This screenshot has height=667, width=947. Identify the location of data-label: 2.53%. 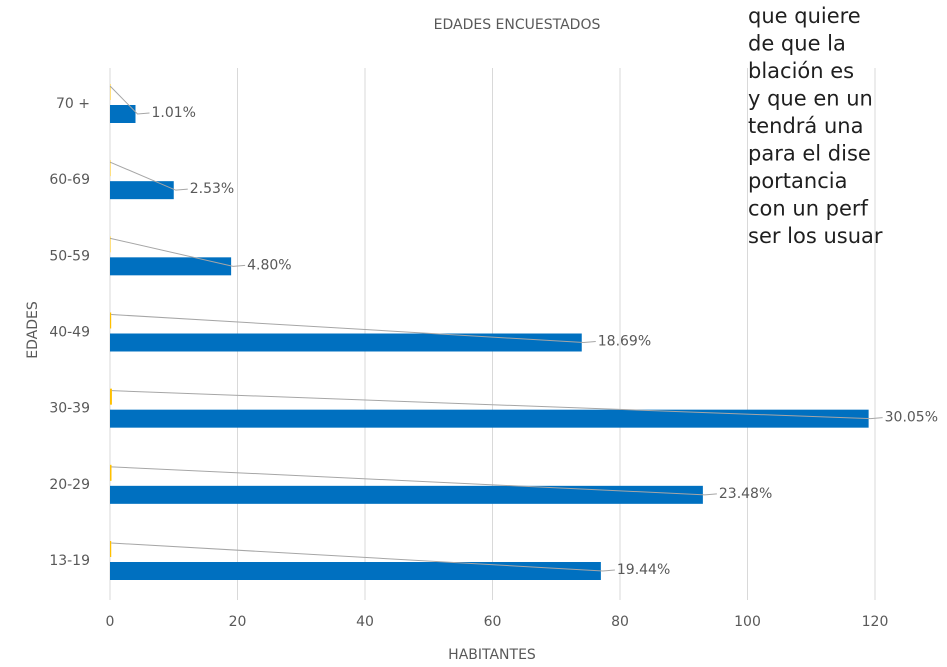
(212, 189).